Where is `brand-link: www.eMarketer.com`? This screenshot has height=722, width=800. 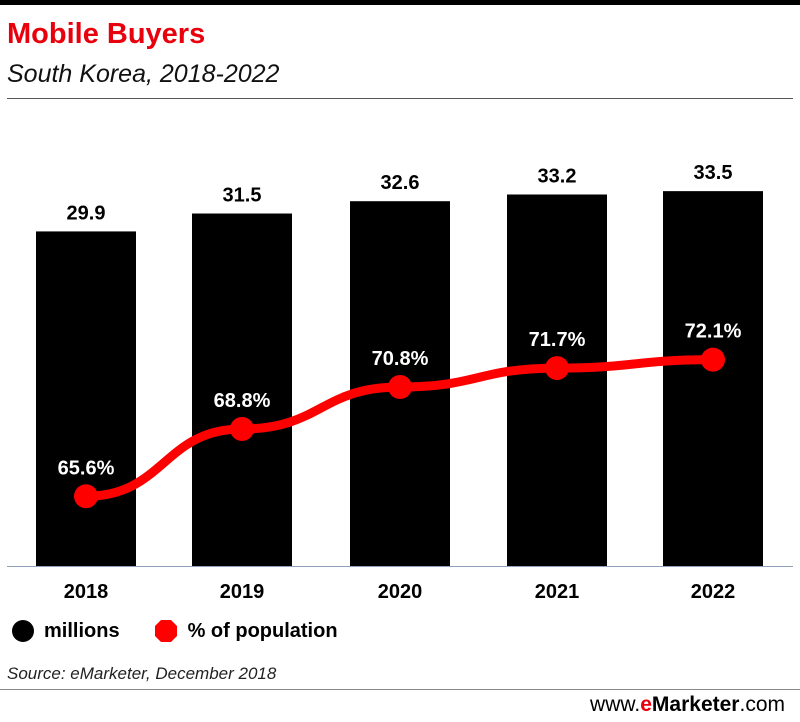
brand-link: www.eMarketer.com is located at coordinates (687, 705).